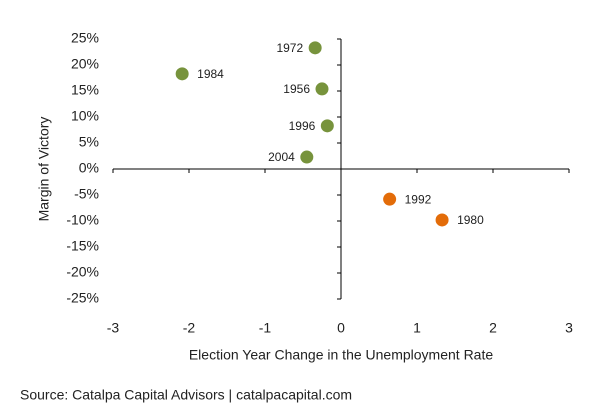  What do you see at coordinates (85, 38) in the screenshot?
I see `y-tick-label: 25%` at bounding box center [85, 38].